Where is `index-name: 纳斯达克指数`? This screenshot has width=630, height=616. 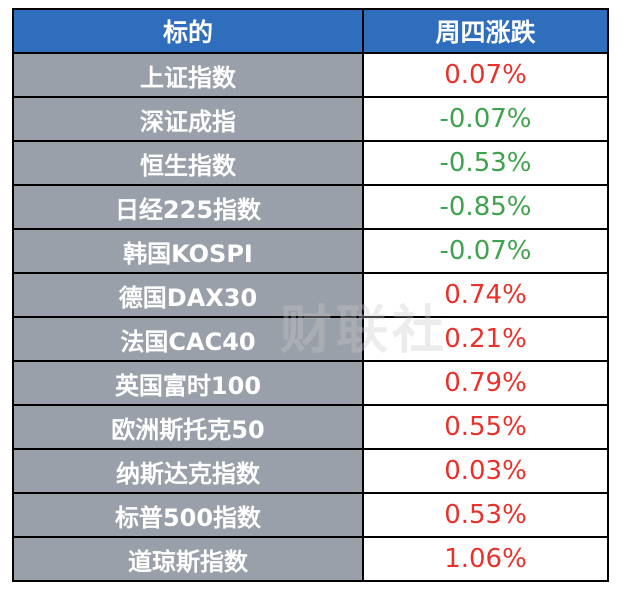
index-name: 纳斯达克指数 is located at coordinates (188, 471).